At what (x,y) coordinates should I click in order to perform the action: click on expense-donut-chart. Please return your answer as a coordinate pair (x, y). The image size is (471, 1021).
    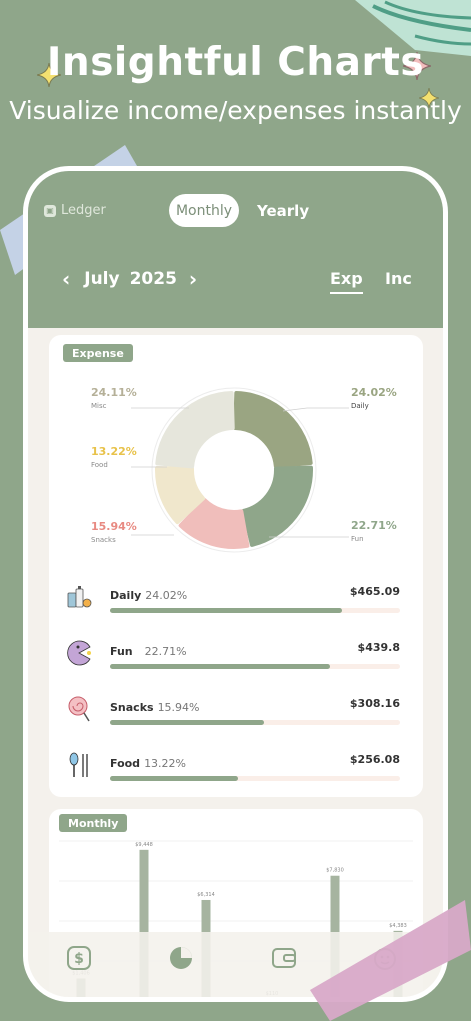
    Looking at the image, I should click on (234, 470).